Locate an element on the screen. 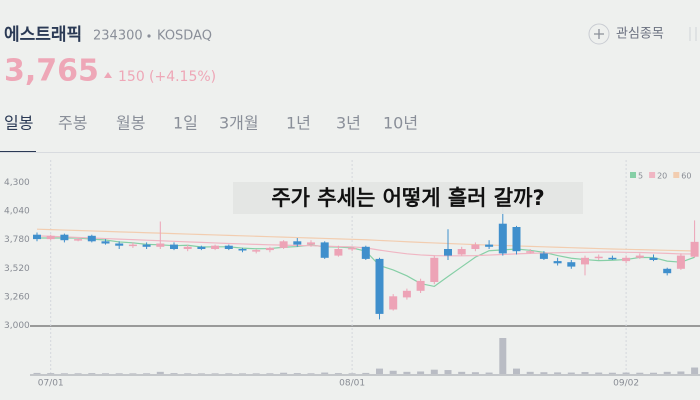 This screenshot has width=700, height=400. y-tick-label: 3,000 is located at coordinates (17, 326).